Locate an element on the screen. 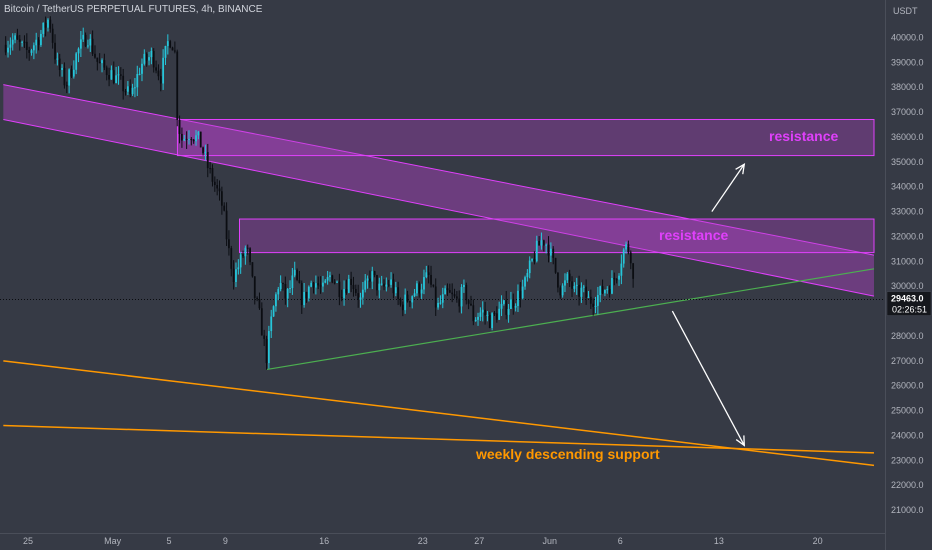 The image size is (932, 550). y-tick-label: 33000.0 is located at coordinates (907, 212).